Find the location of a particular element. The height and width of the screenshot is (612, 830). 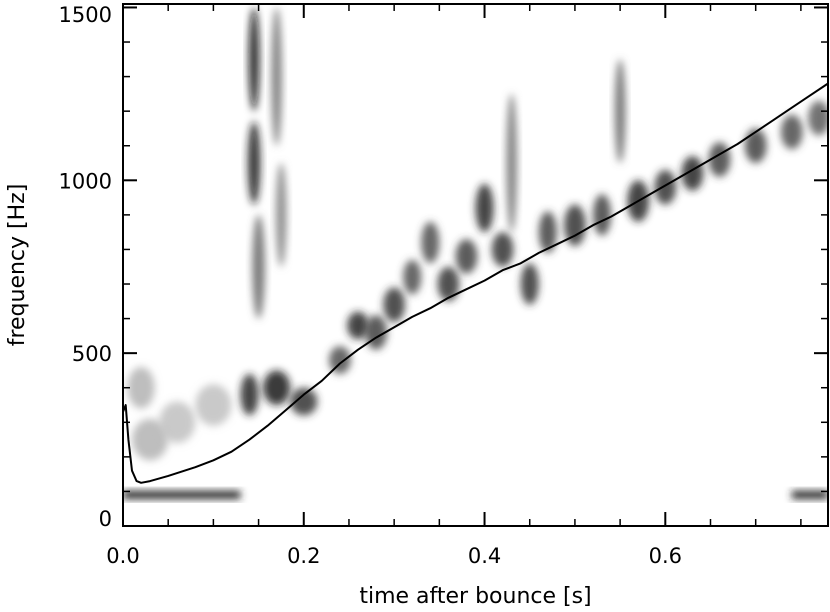

x-tick-label-0: 0.0 is located at coordinates (122, 556).